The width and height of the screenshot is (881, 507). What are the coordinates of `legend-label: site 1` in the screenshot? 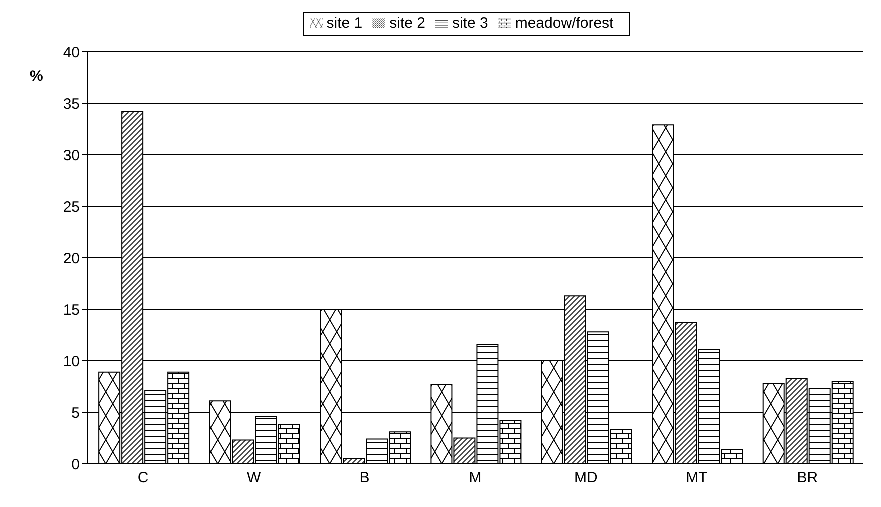 It's located at (344, 23).